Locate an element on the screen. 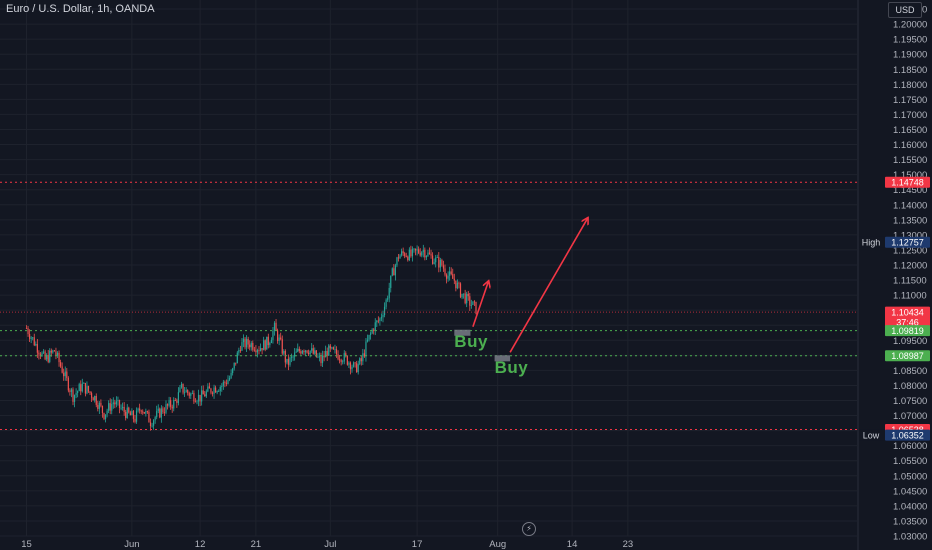  lightning-icon: ⚡ is located at coordinates (529, 529).